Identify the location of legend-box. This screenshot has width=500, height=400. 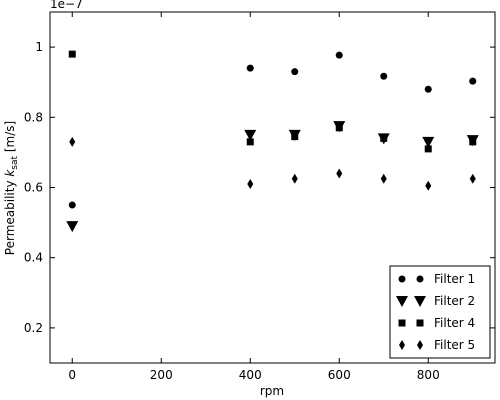
(440, 312).